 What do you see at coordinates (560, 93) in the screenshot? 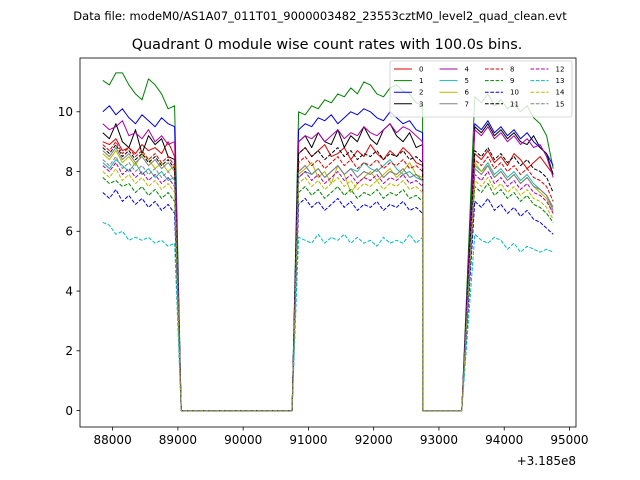
I see `legend-label-14: 14` at bounding box center [560, 93].